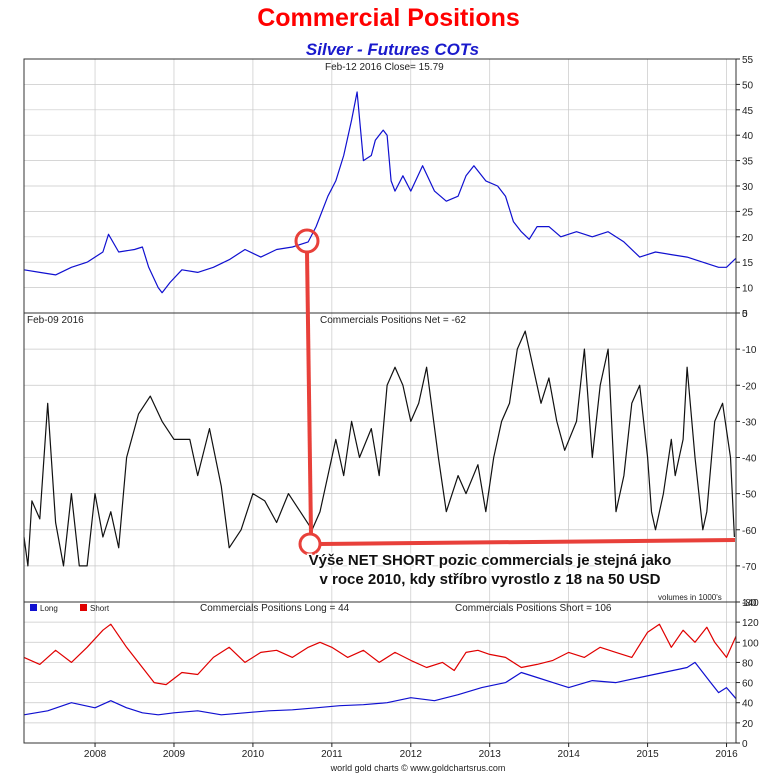  I want to click on long-title: Commercials Positions Long = 44, so click(275, 608).